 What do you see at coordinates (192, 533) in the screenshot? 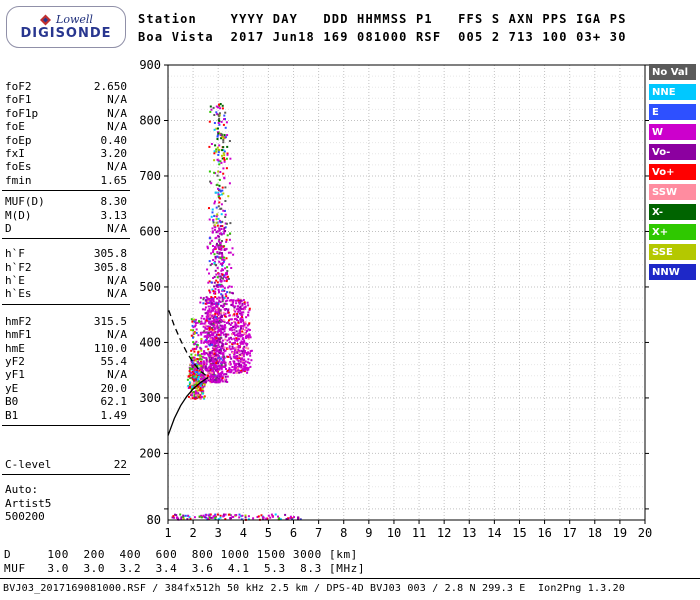
I see `svg-text: 2` at bounding box center [192, 533].